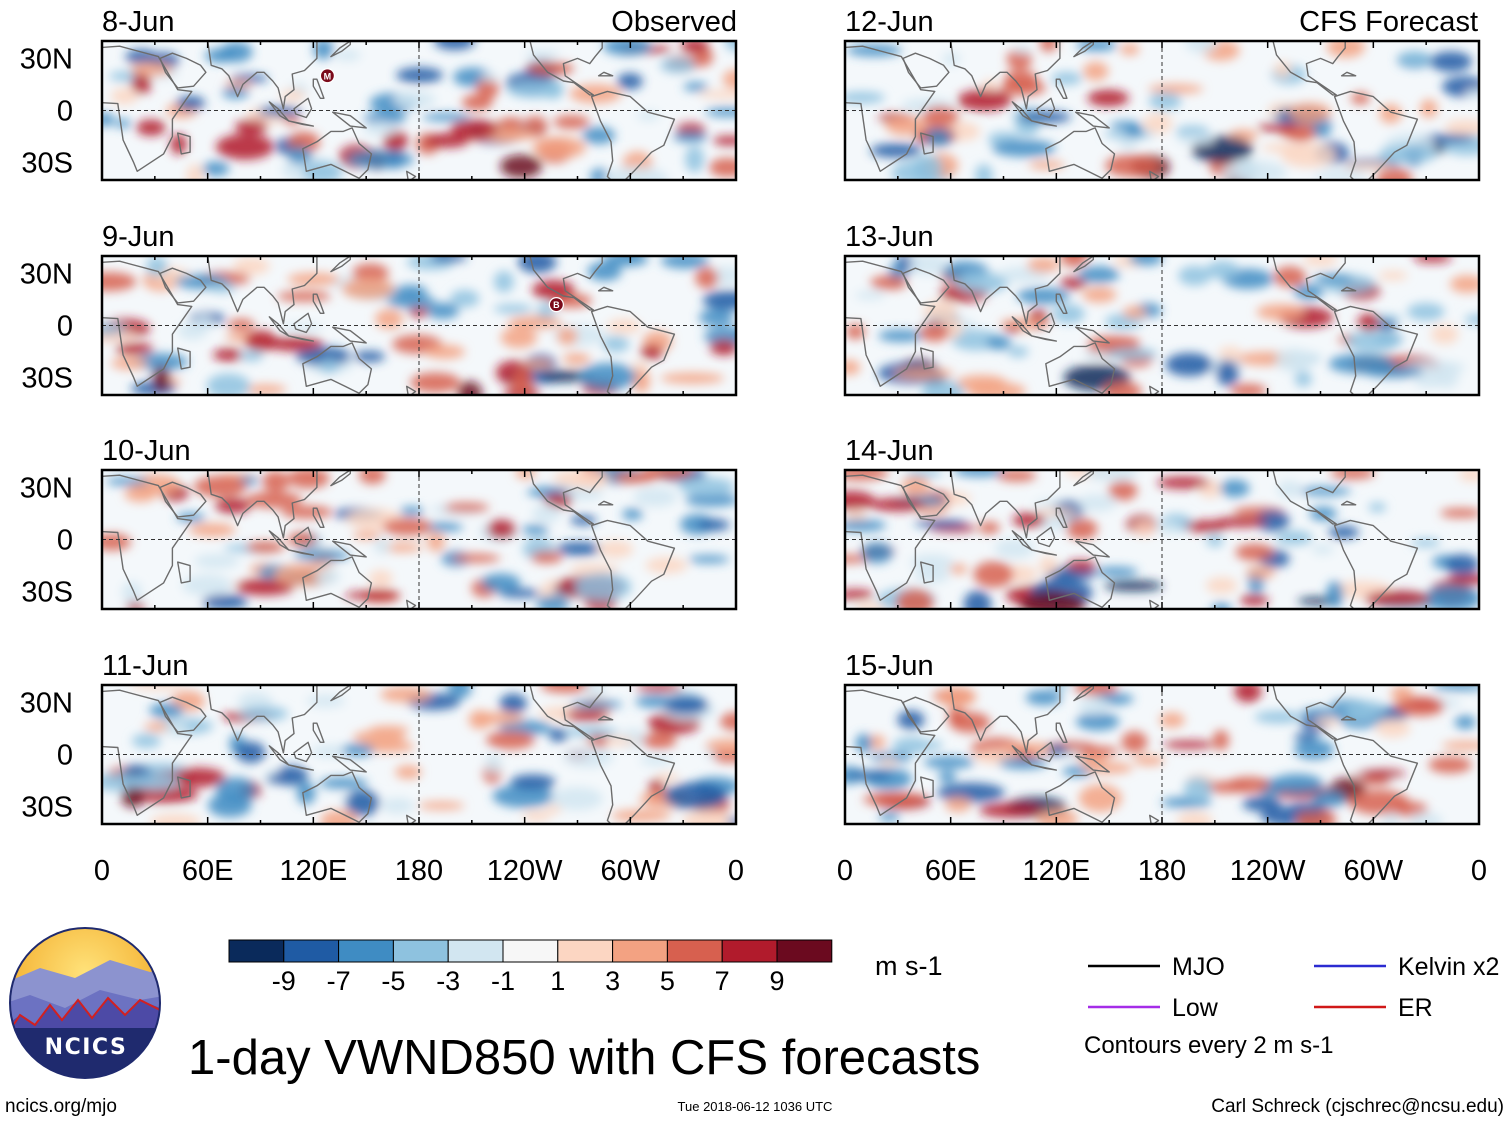  What do you see at coordinates (1374, 871) in the screenshot?
I see `x-tick-label: 60W` at bounding box center [1374, 871].